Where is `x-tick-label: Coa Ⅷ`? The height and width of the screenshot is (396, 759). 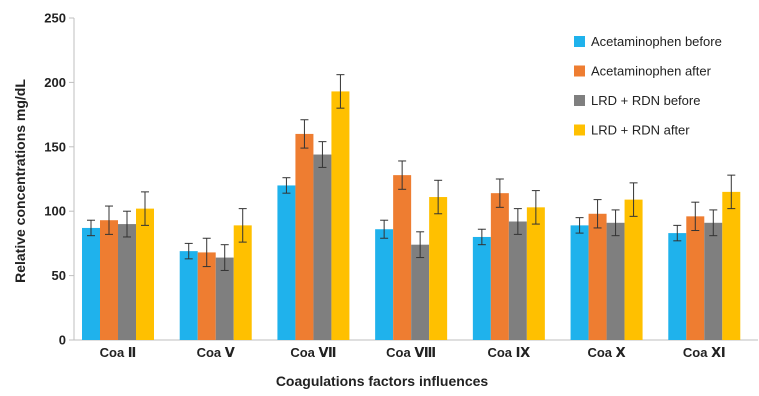
x-tick-label: Coa Ⅷ is located at coordinates (411, 352).